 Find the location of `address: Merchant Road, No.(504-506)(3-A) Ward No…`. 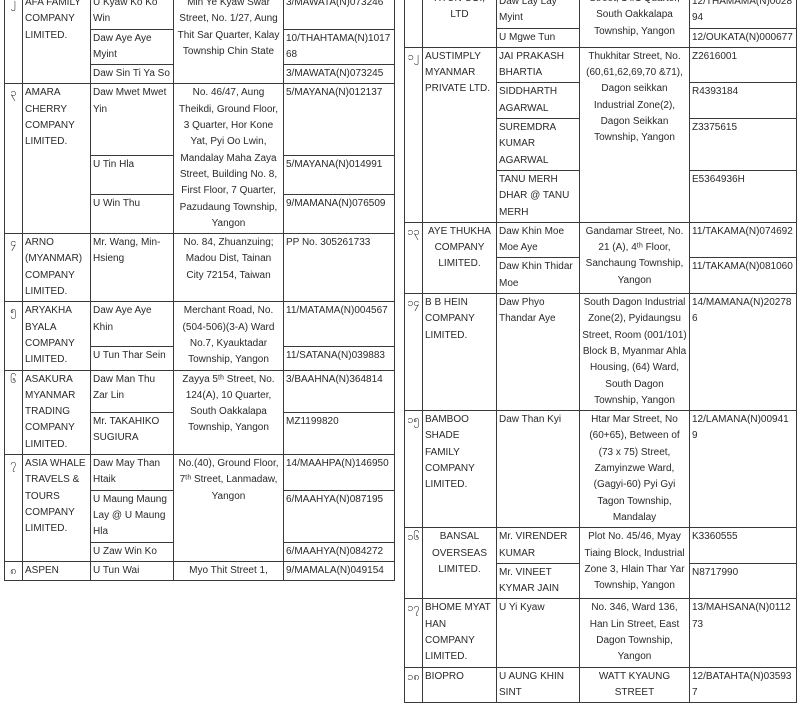

address: Merchant Road, No.(504-506)(3-A) Ward No… is located at coordinates (228, 336).